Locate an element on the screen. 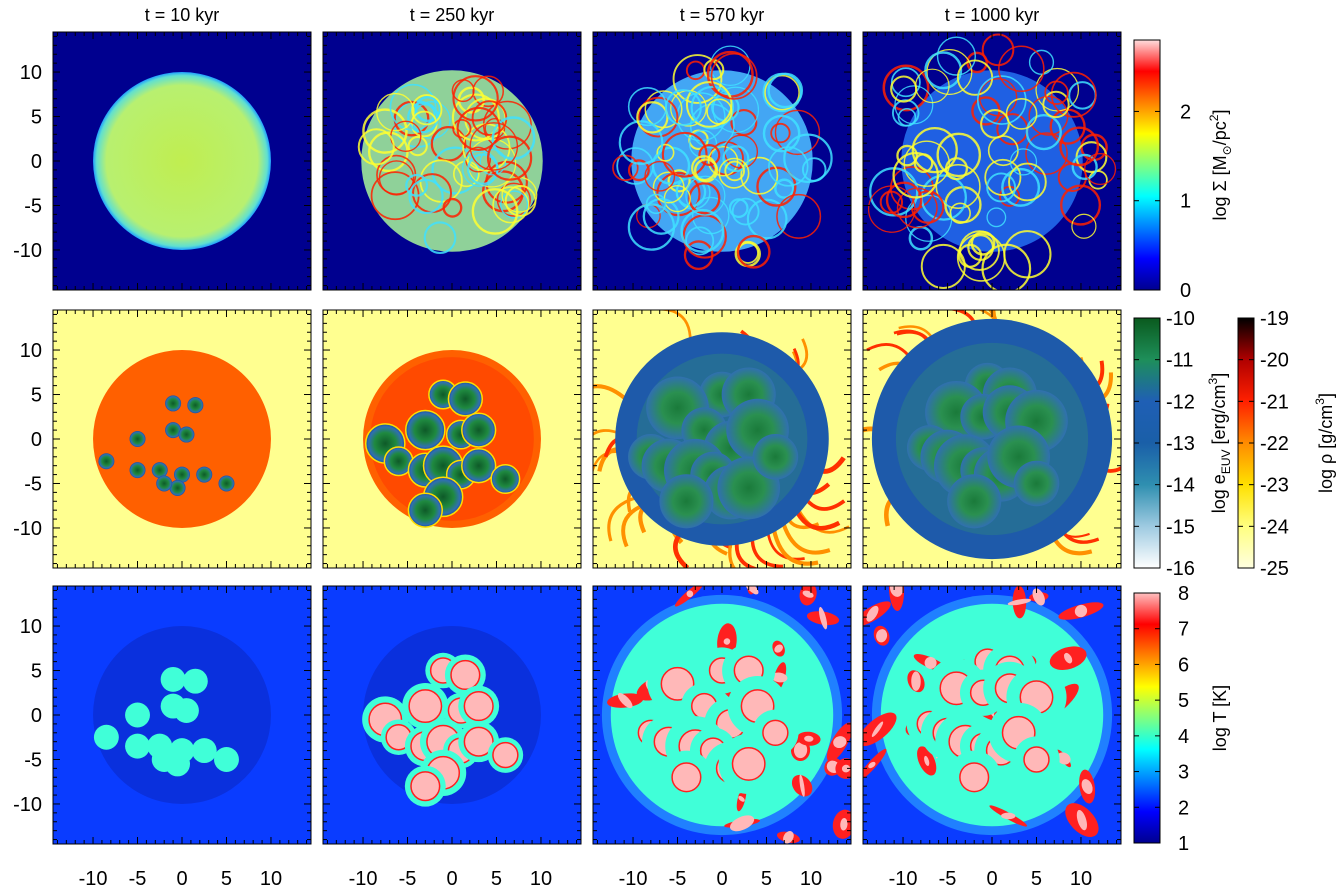  colorbar-sigma-label: log Σ [M⊙/pc2] is located at coordinates (1220, 165).